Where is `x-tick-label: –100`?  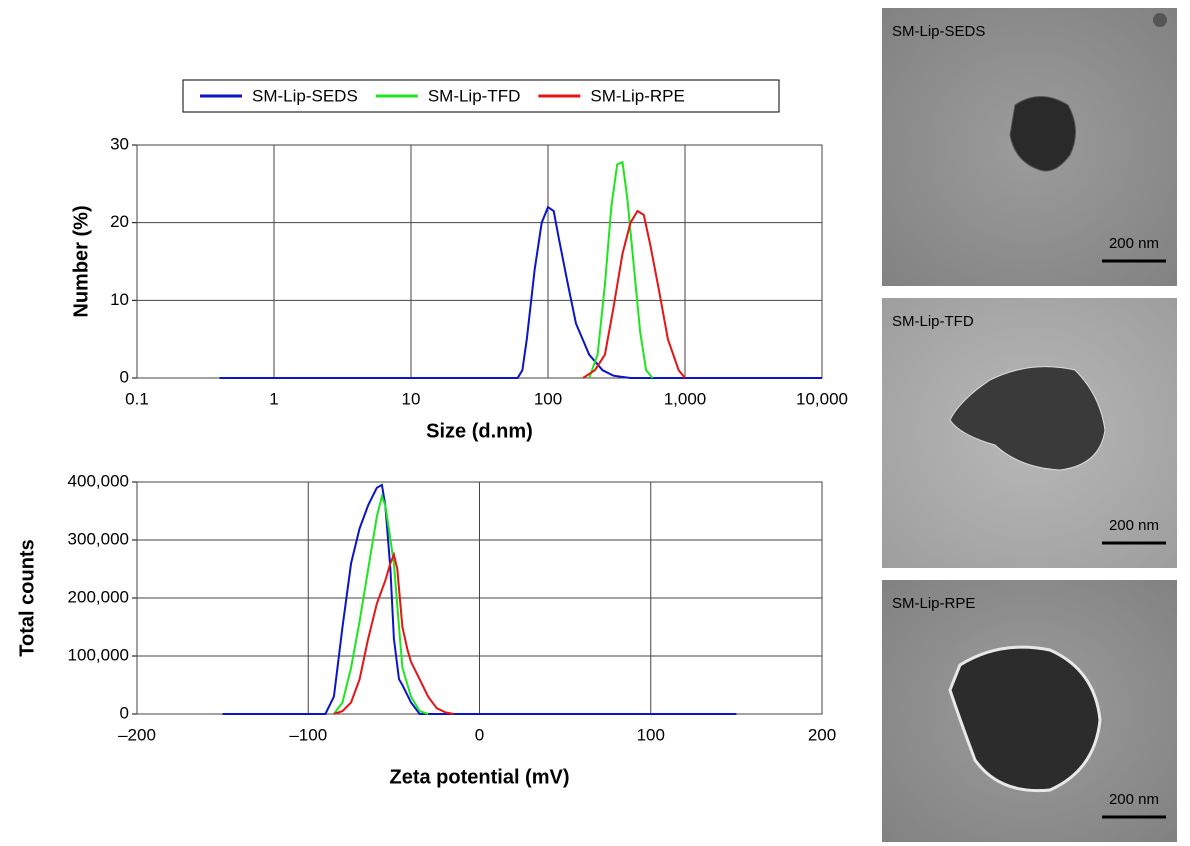 x-tick-label: –100 is located at coordinates (308, 734).